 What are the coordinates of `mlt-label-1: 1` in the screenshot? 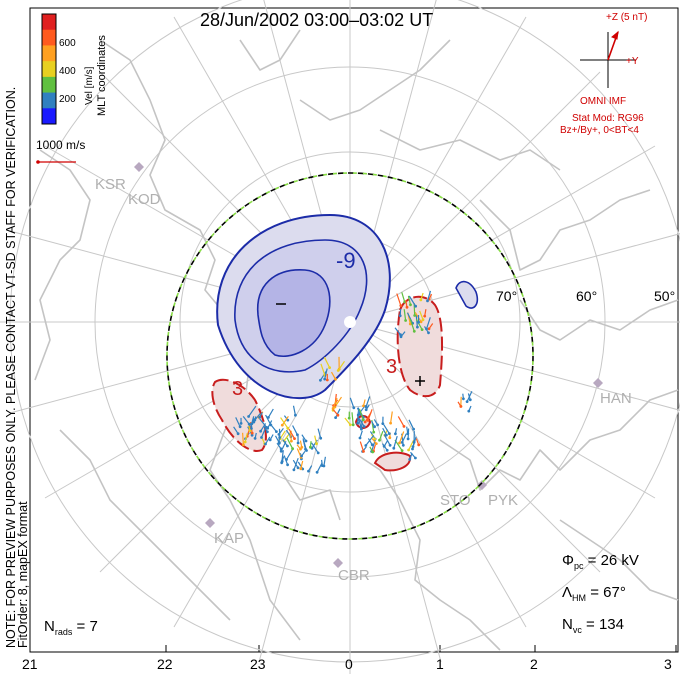 It's located at (440, 664).